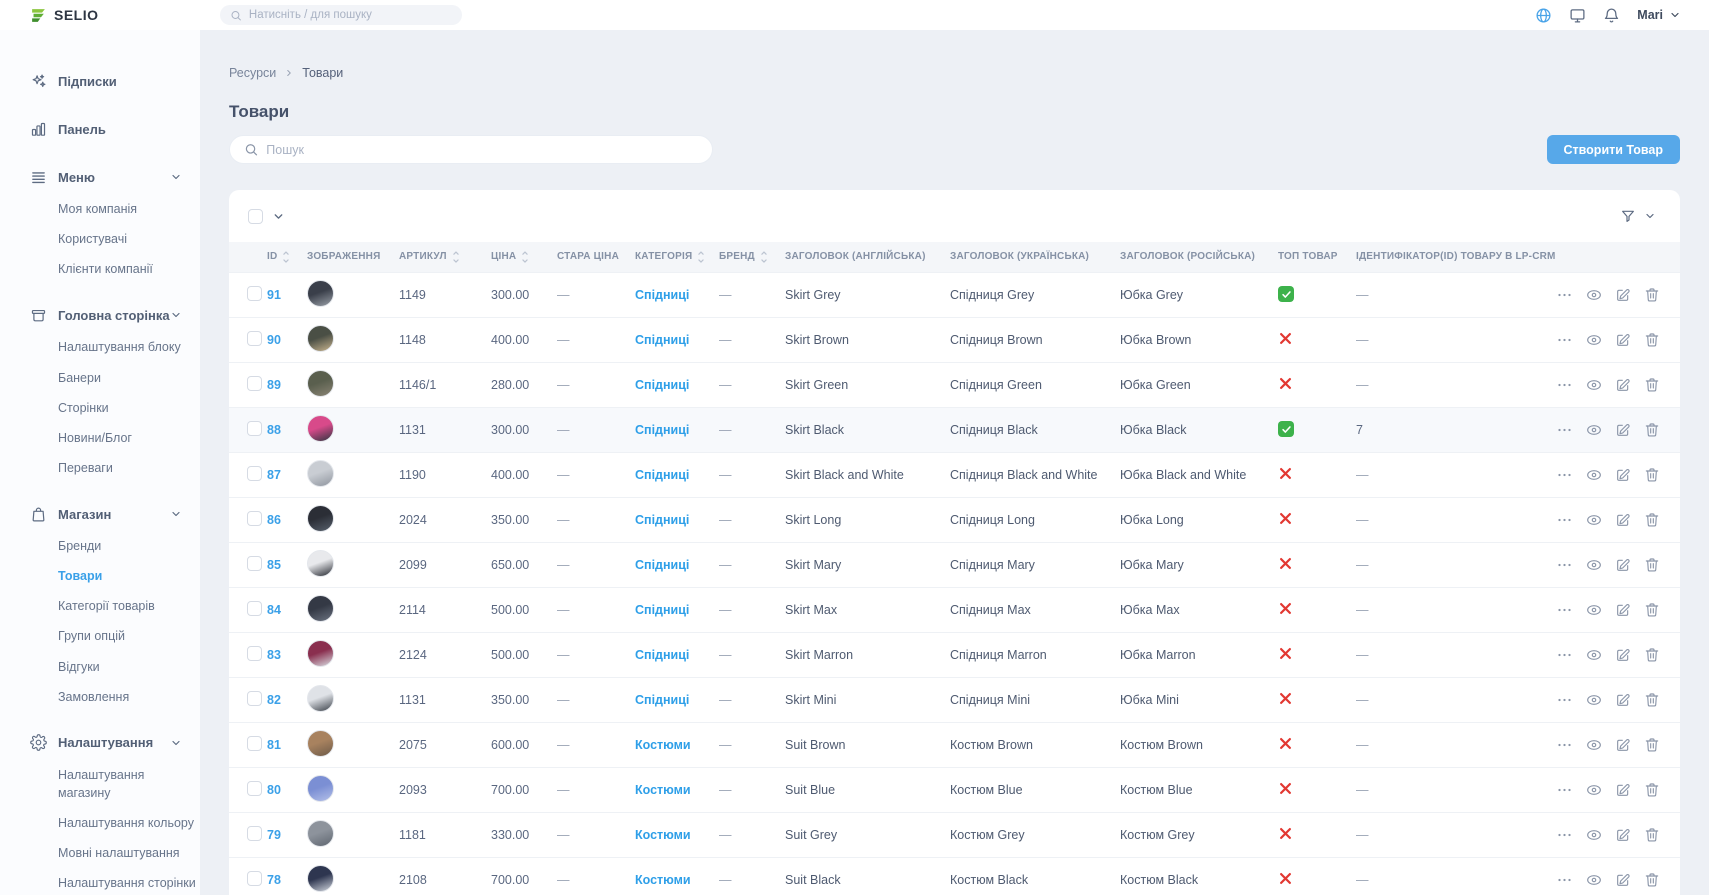 This screenshot has height=895, width=1709. What do you see at coordinates (85, 467) in the screenshot?
I see `sidebar-item: Переваги` at bounding box center [85, 467].